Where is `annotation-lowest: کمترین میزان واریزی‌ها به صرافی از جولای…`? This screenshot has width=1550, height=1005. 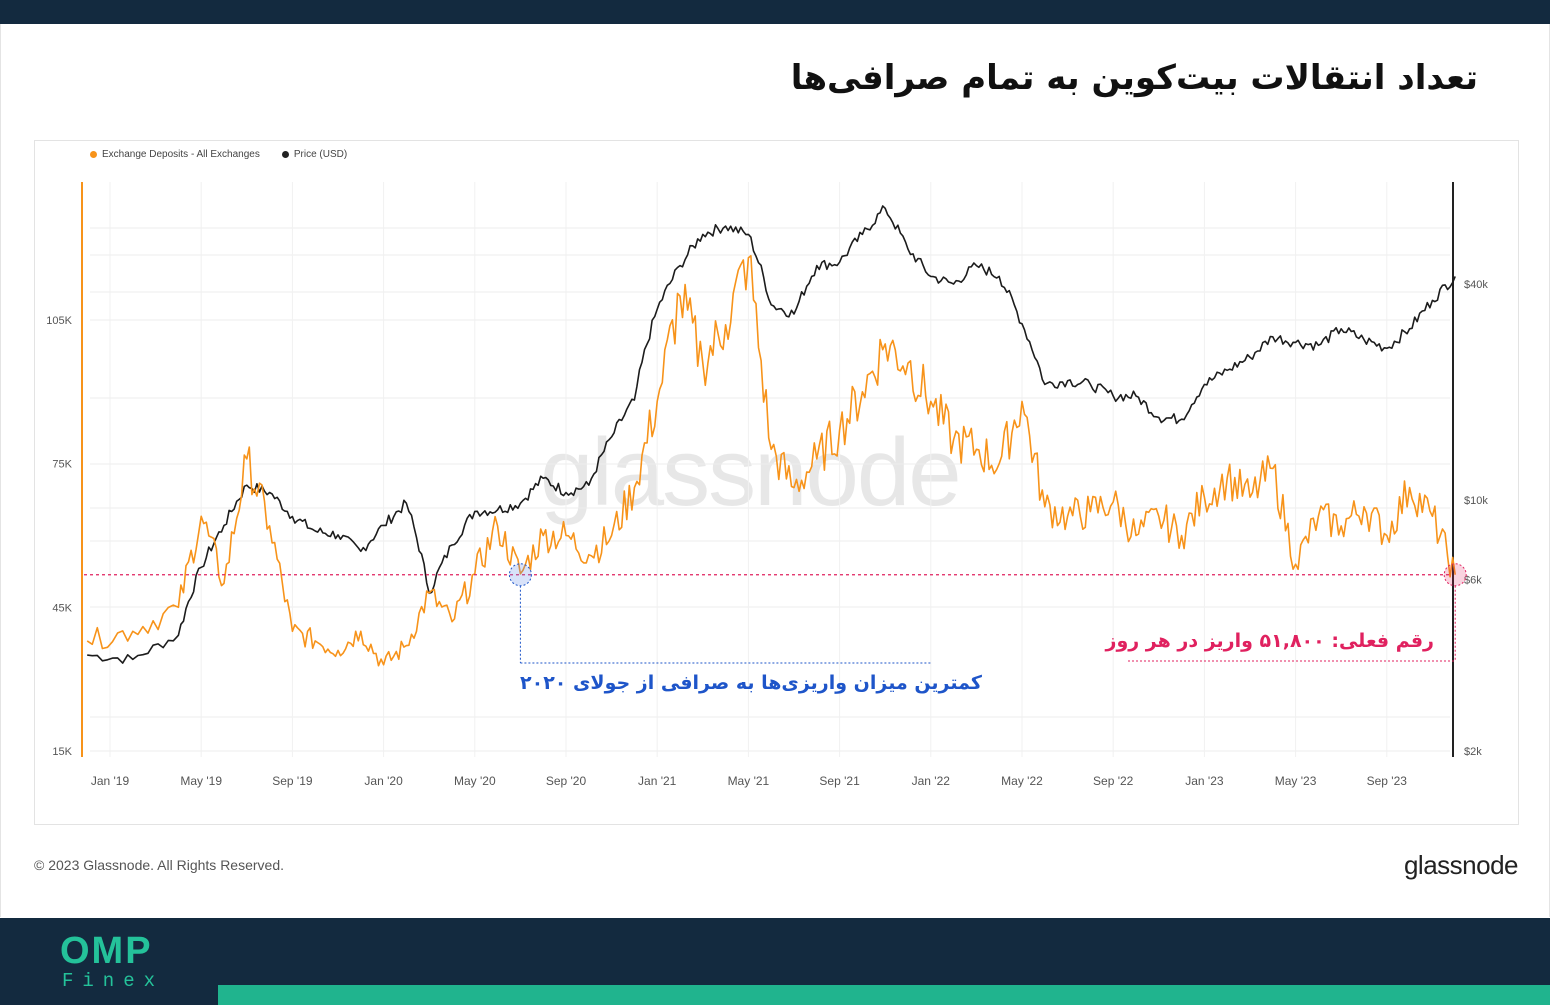
annotation-lowest: کمترین میزان واریزی‌ها به صرافی از جولای… is located at coordinates (751, 683).